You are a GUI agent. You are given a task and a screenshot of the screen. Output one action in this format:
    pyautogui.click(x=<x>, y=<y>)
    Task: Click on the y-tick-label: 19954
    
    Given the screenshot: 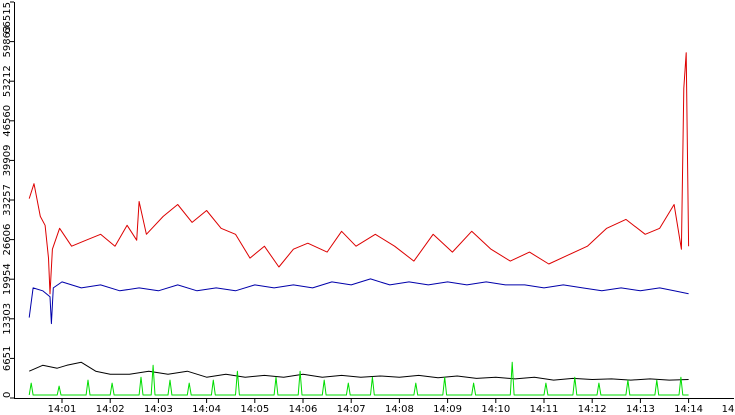 What is the action you would take?
    pyautogui.click(x=7, y=279)
    